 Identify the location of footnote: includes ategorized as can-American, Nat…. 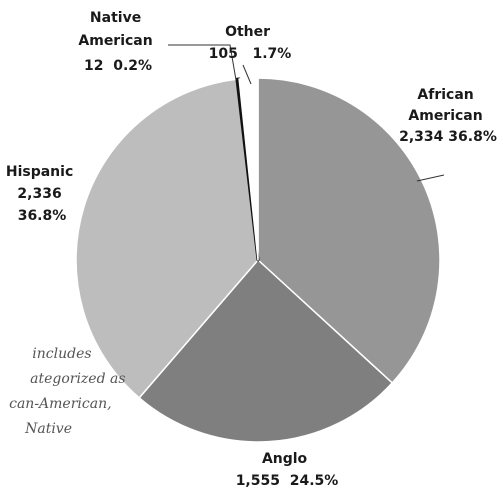
(69, 391).